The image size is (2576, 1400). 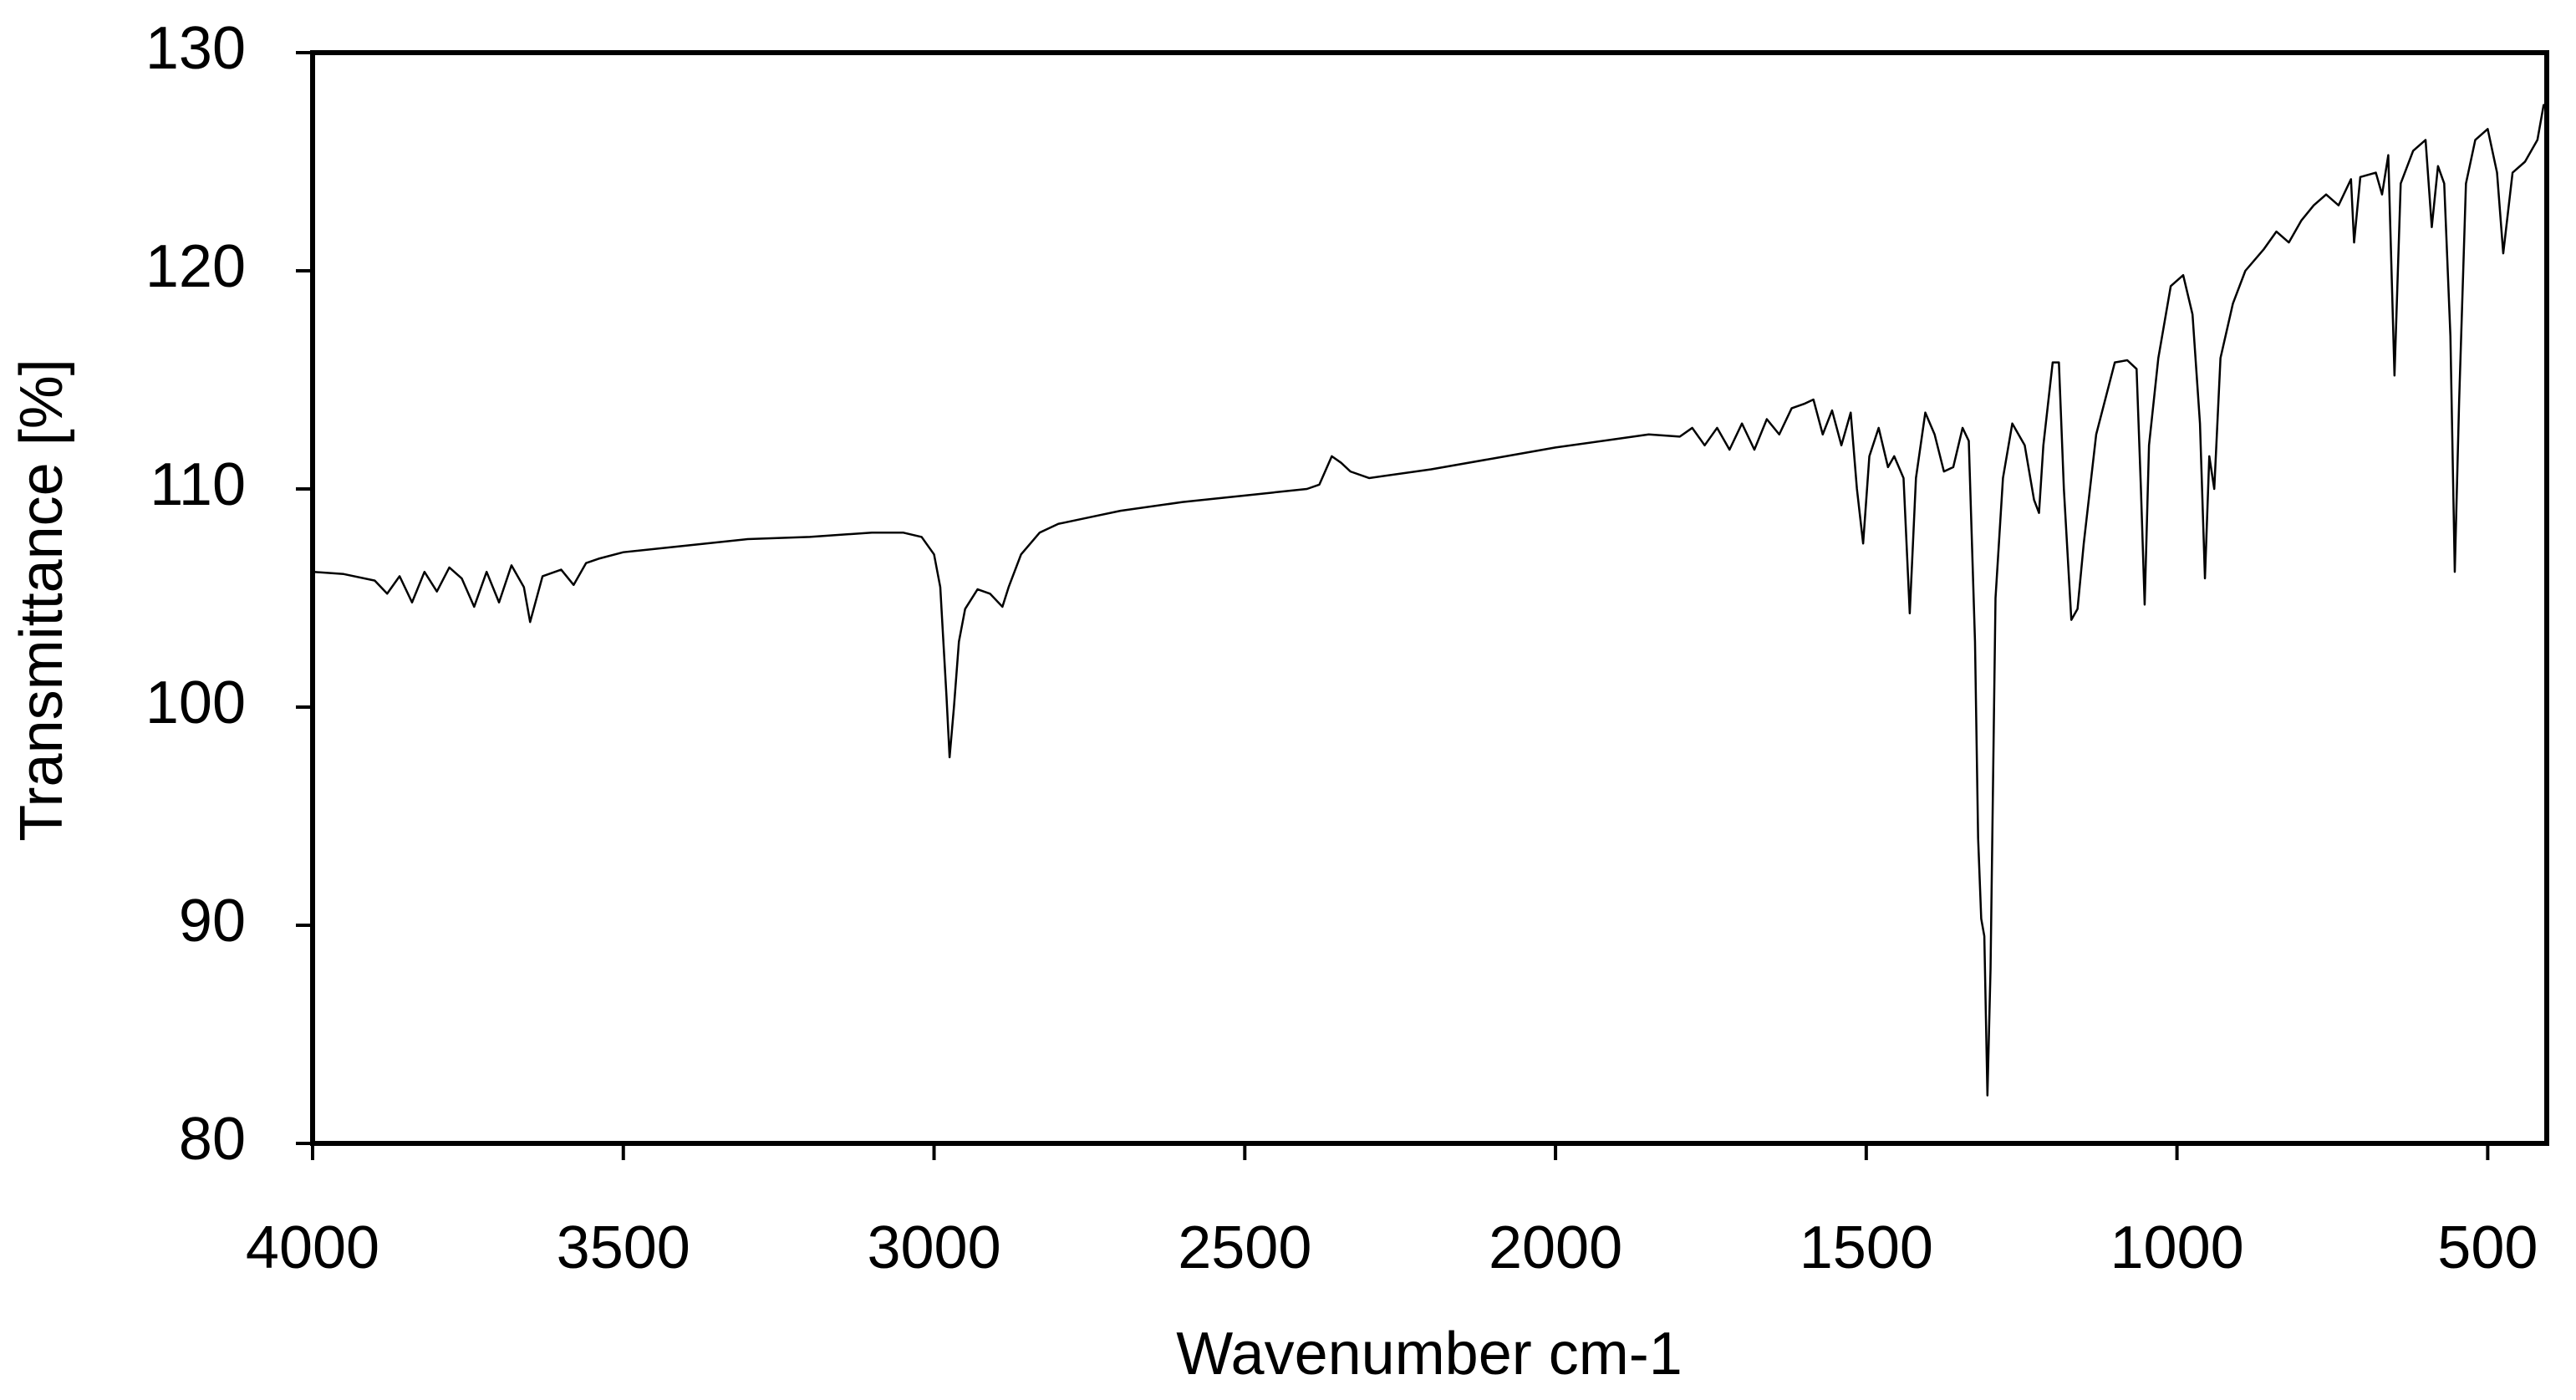 I want to click on y-tick-label: 110, so click(x=198, y=484).